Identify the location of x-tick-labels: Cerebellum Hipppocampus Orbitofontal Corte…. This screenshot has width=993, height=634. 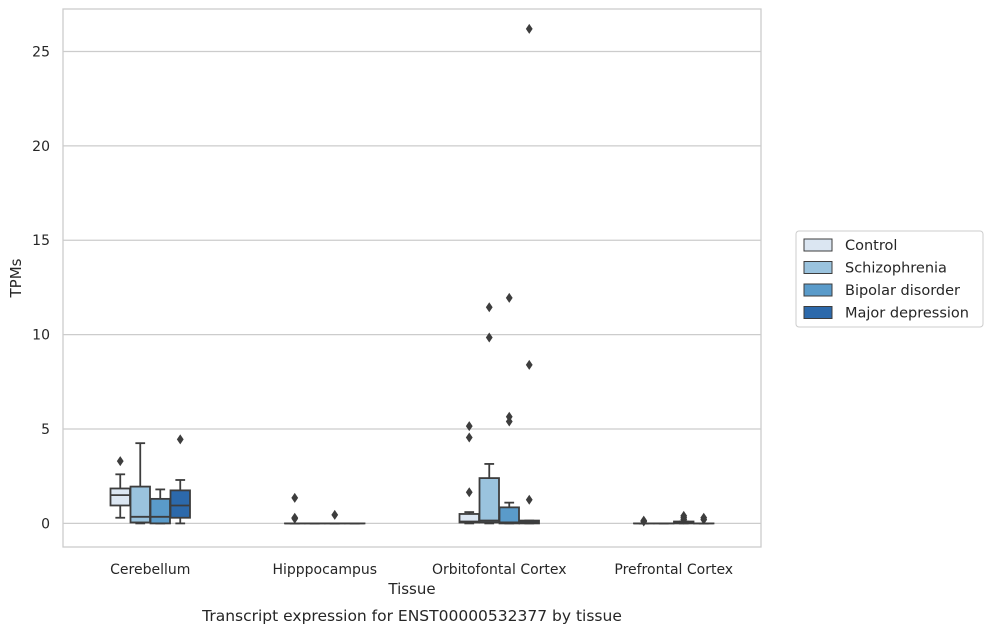
(421, 570).